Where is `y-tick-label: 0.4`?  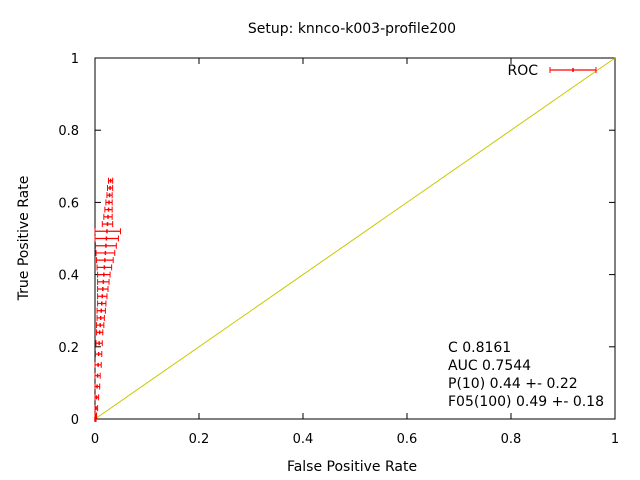
y-tick-label: 0.4 is located at coordinates (68, 276).